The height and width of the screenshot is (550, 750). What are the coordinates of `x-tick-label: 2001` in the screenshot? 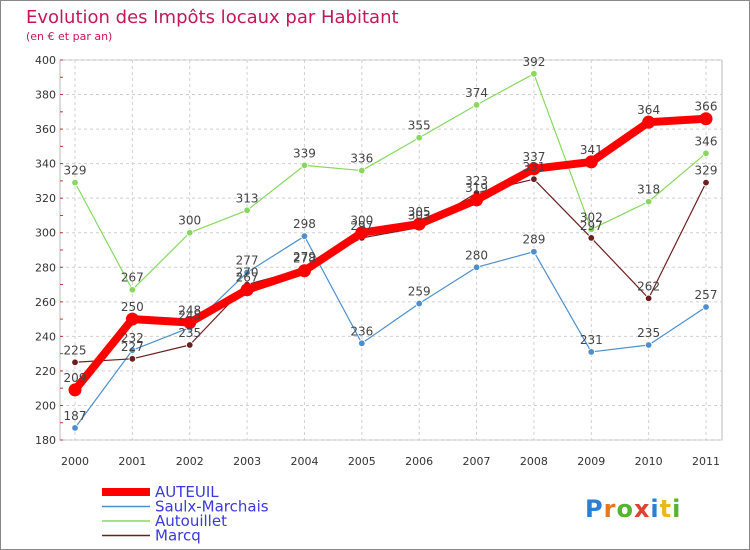 It's located at (132, 461).